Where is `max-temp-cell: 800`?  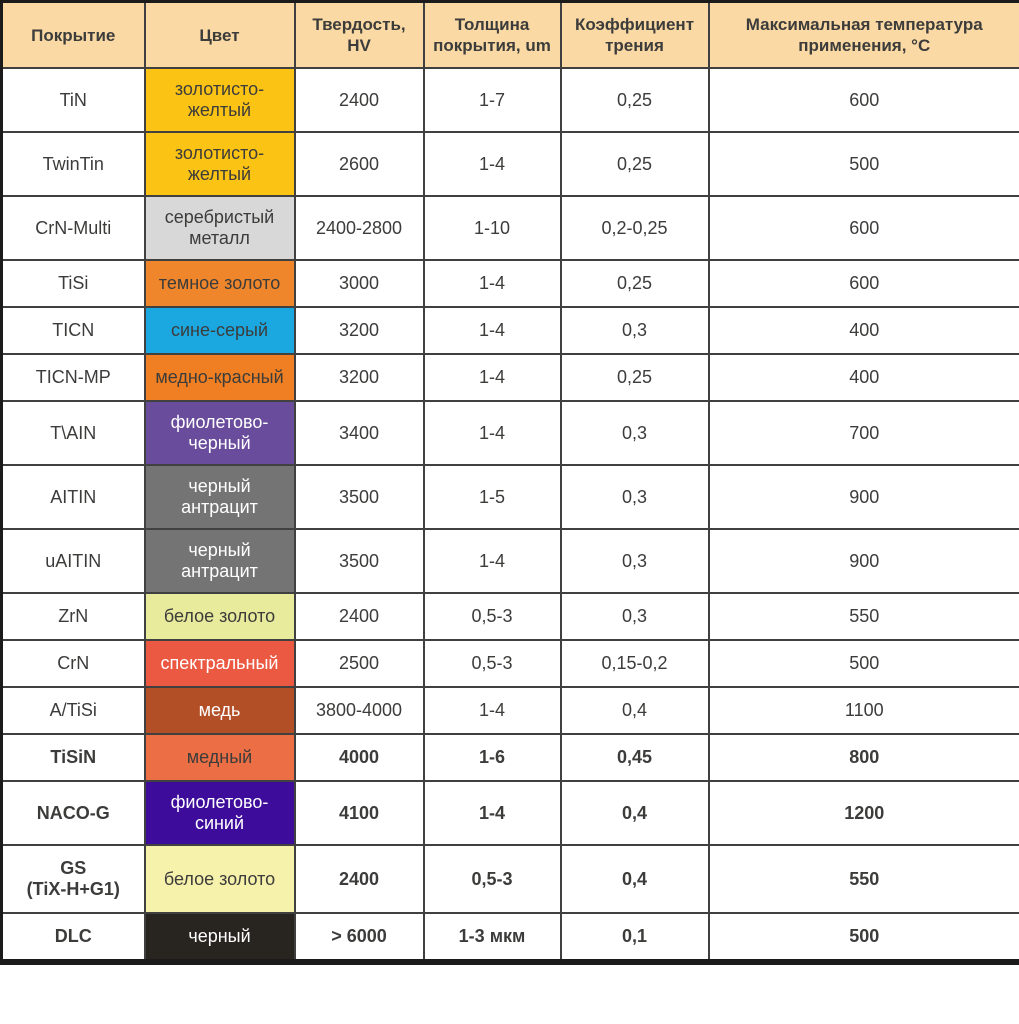 max-temp-cell: 800 is located at coordinates (863, 757).